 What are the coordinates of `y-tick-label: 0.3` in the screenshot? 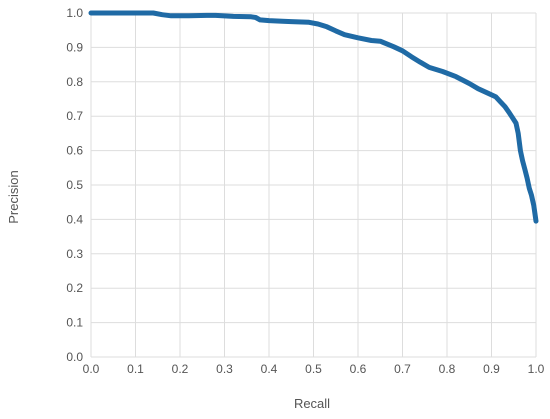 It's located at (74, 254).